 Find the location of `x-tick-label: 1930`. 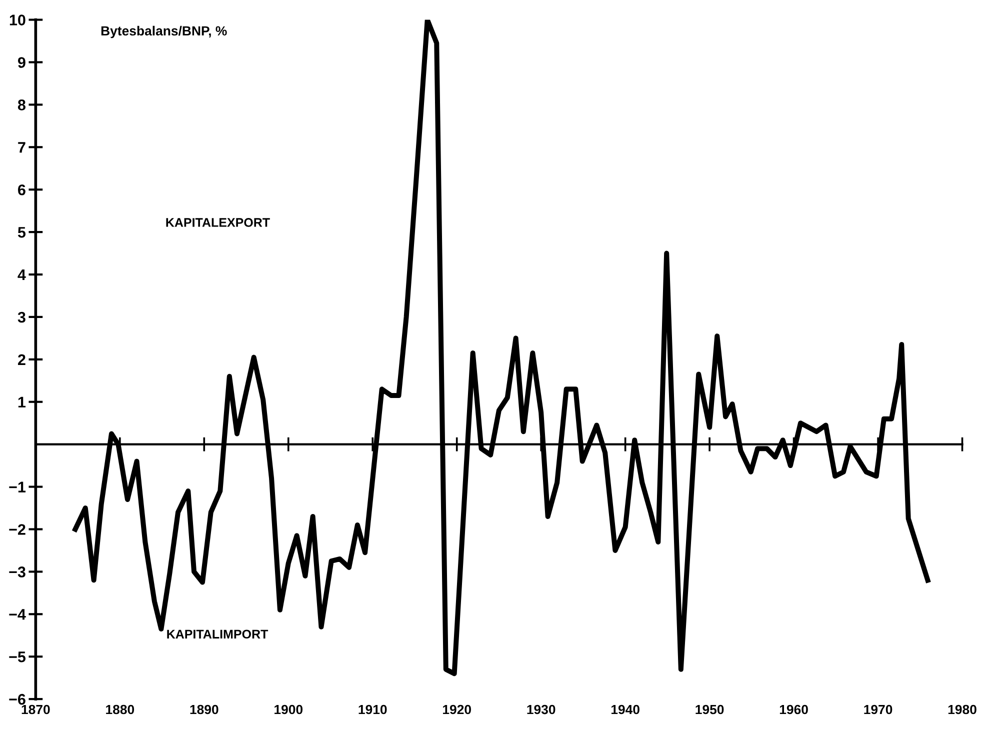

x-tick-label: 1930 is located at coordinates (541, 709).